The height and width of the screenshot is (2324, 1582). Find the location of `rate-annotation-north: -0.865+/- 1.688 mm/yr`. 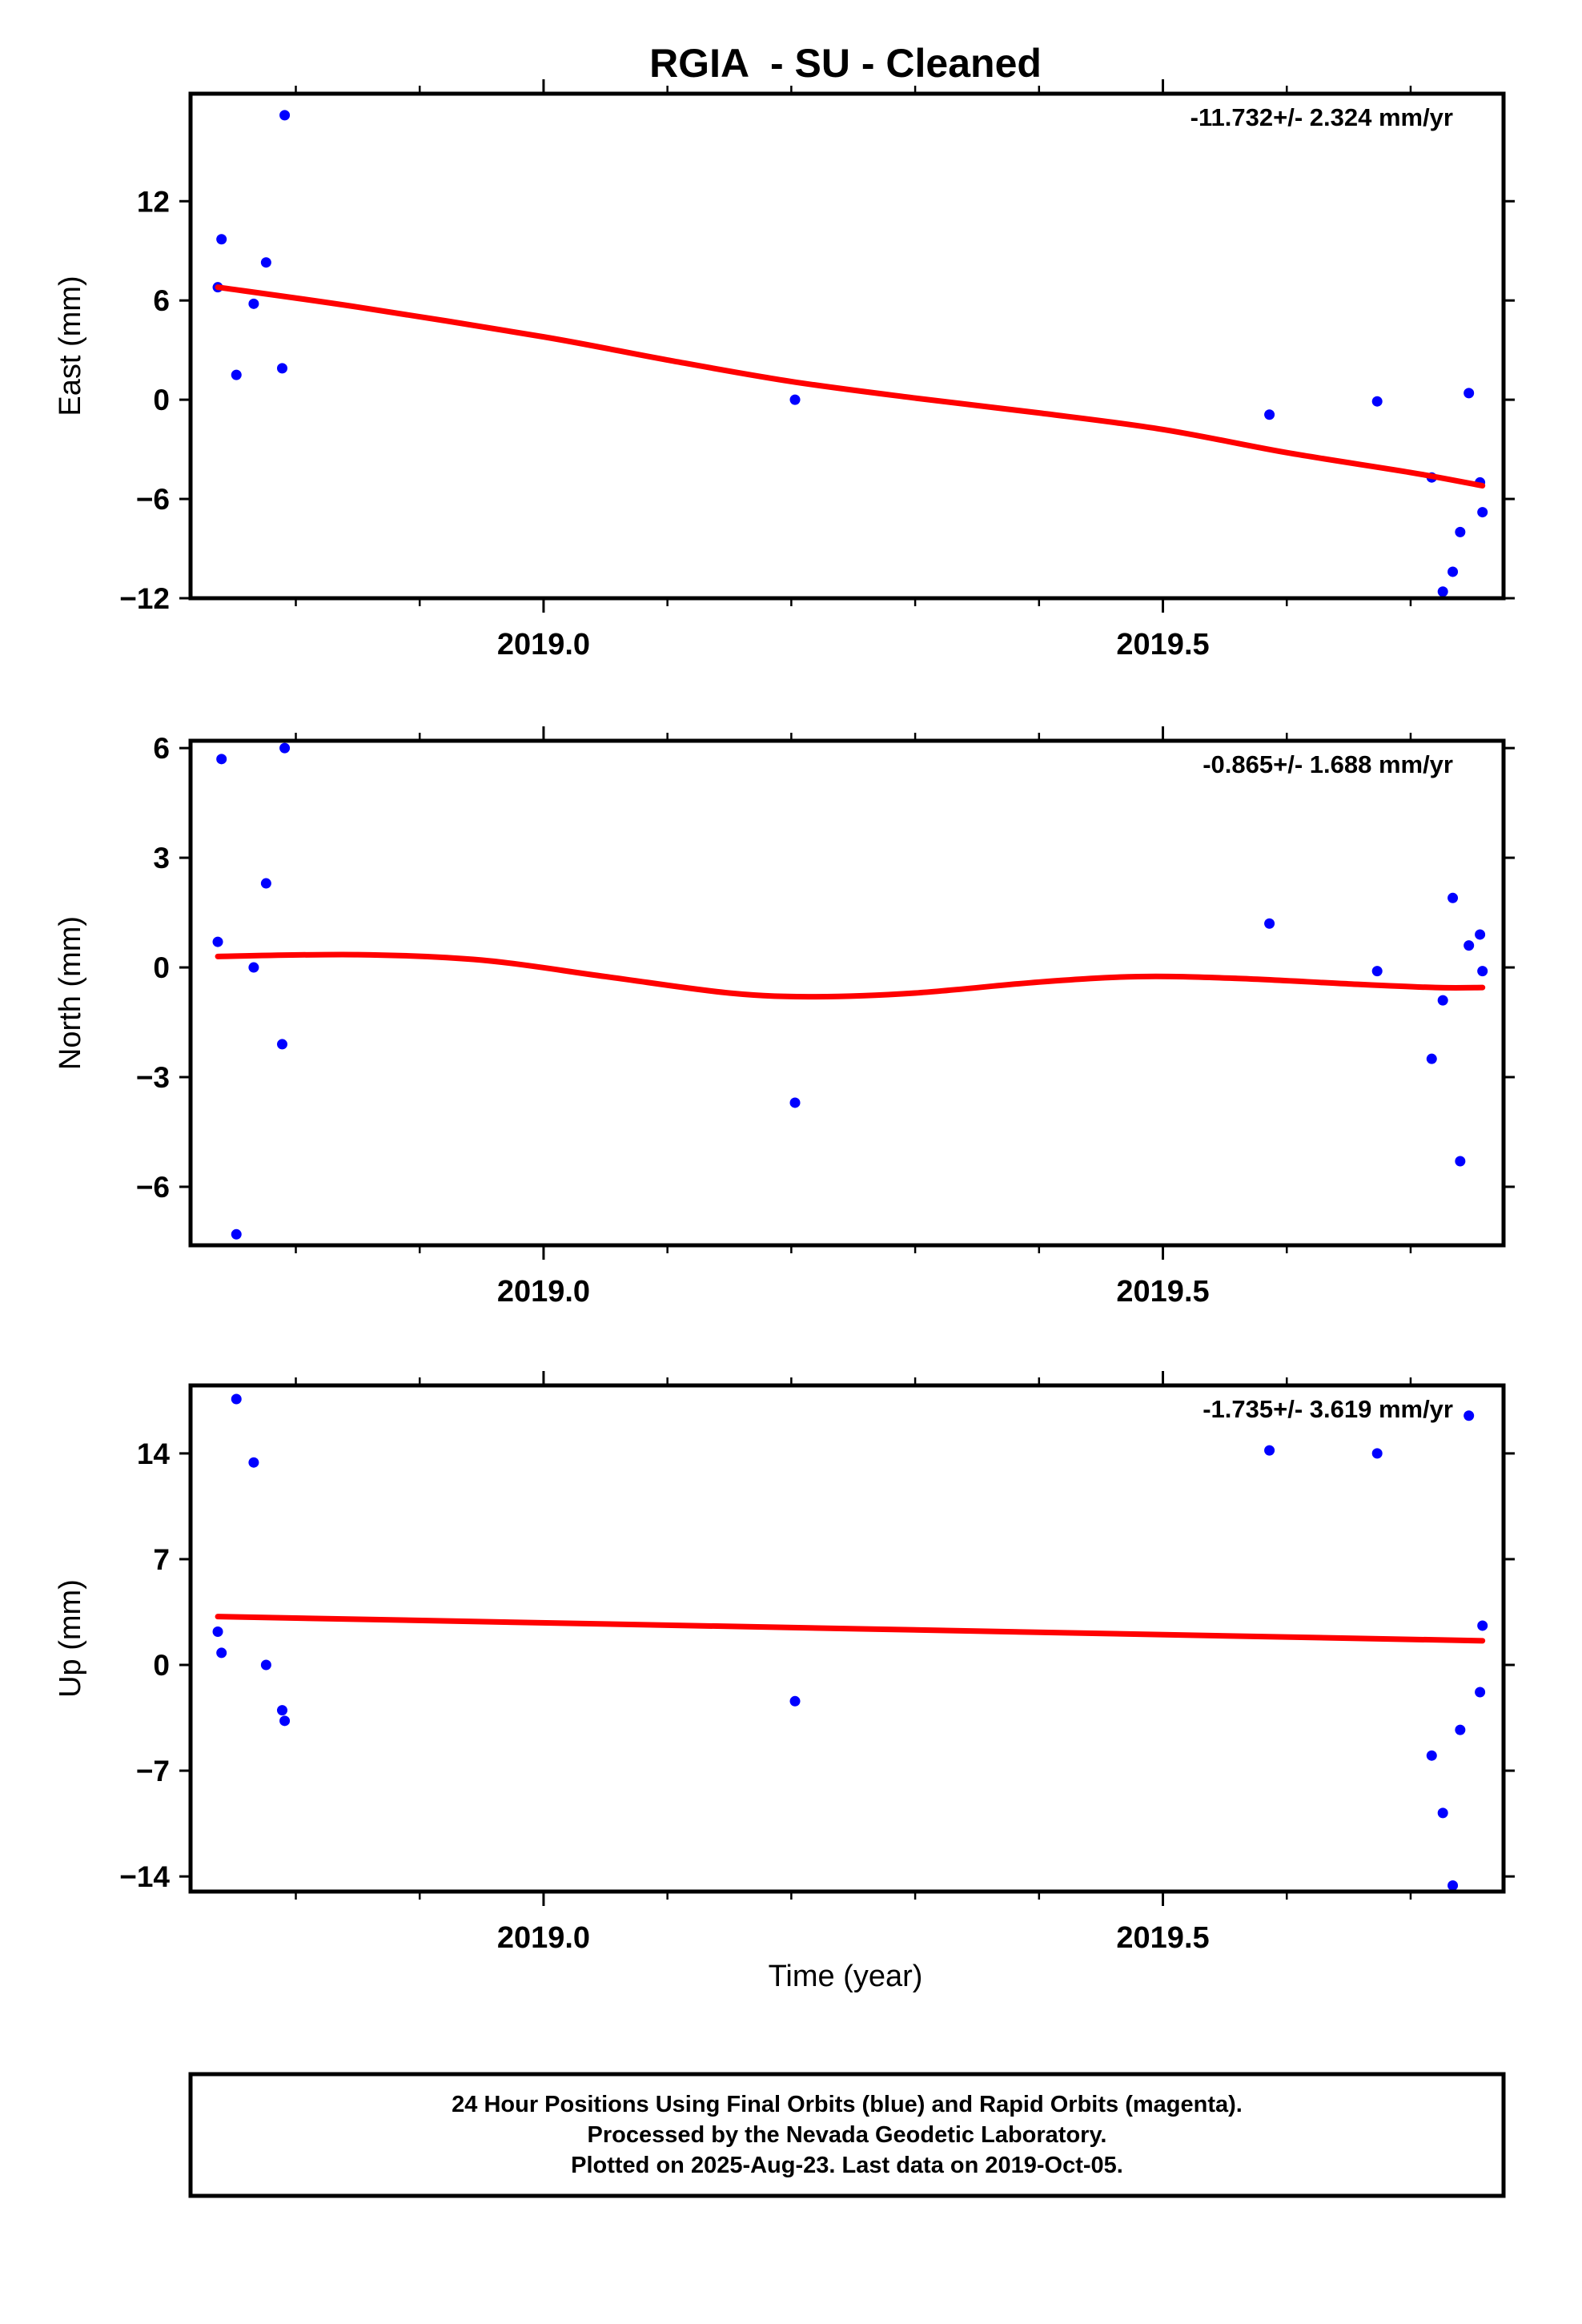

rate-annotation-north: -0.865+/- 1.688 mm/yr is located at coordinates (1328, 764).